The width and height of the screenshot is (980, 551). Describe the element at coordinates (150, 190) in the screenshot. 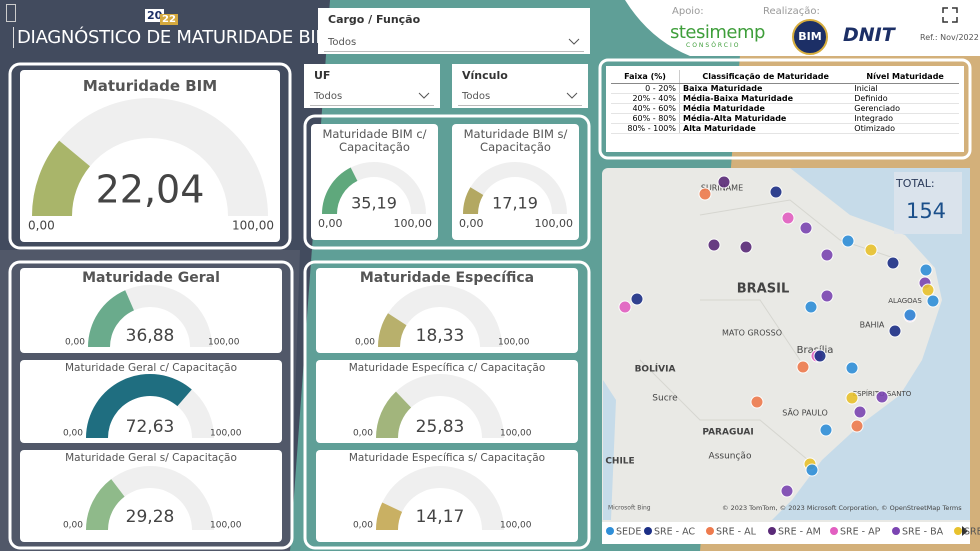

I see `gauge-value-label: 22,04` at that location.